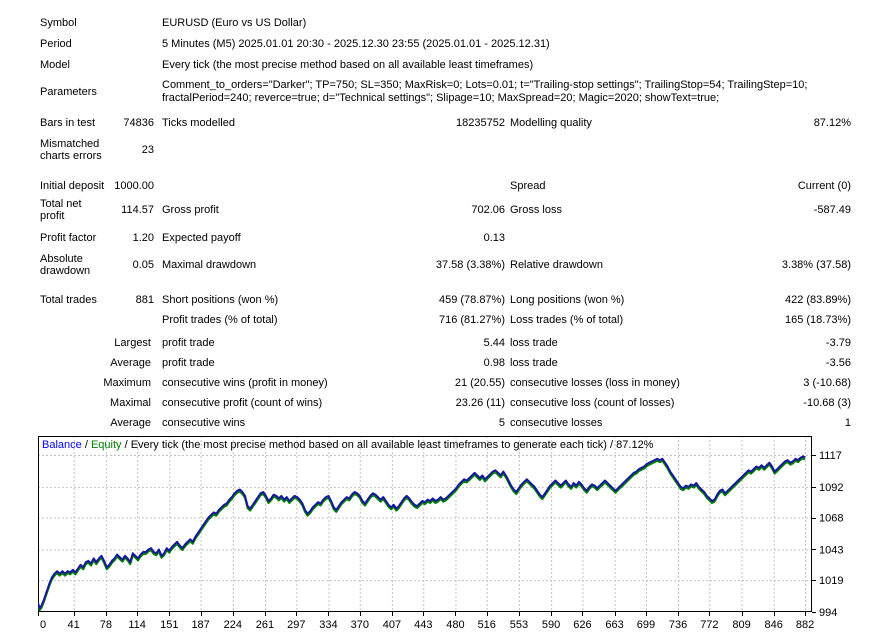 The image size is (890, 636). What do you see at coordinates (824, 186) in the screenshot?
I see `stat-value: Current (0)` at bounding box center [824, 186].